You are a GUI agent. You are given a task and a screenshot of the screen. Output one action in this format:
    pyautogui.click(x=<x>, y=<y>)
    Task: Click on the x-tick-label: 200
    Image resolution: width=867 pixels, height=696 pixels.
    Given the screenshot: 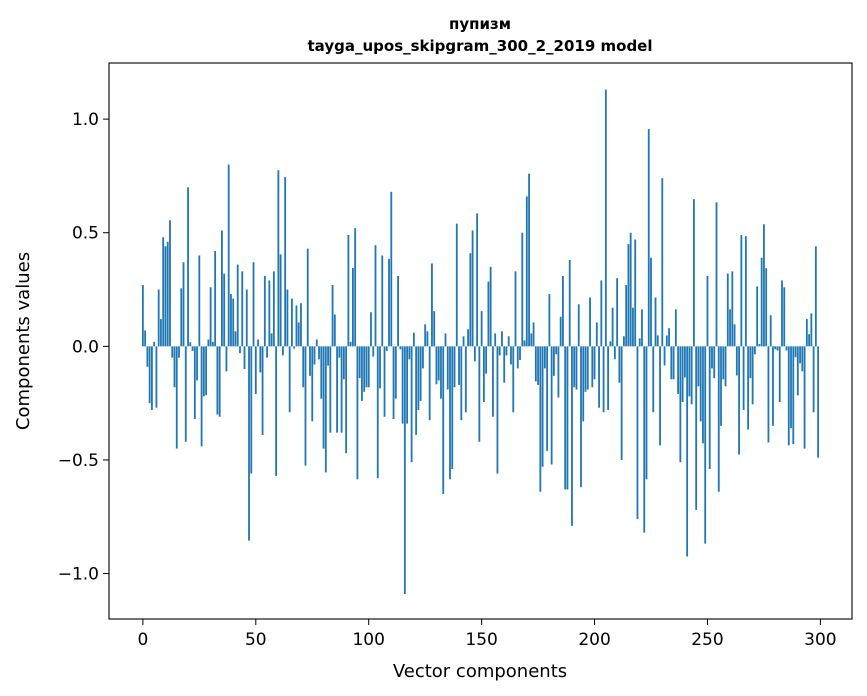 What is the action you would take?
    pyautogui.click(x=594, y=640)
    